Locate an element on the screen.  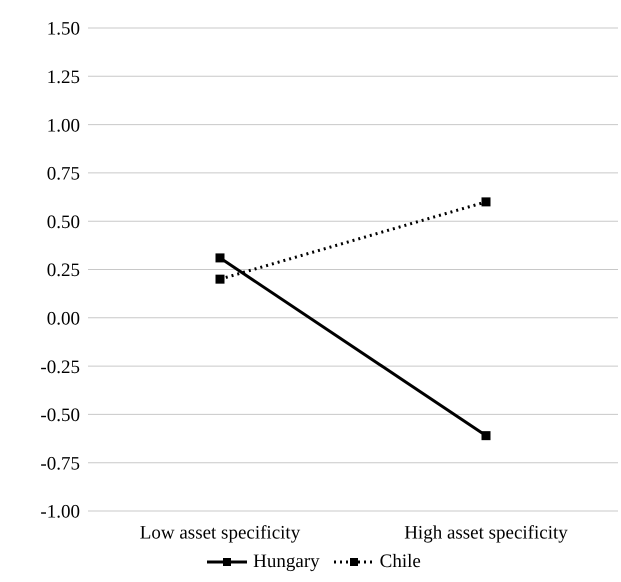
y-tick-label: 0.25 is located at coordinates (63, 271).